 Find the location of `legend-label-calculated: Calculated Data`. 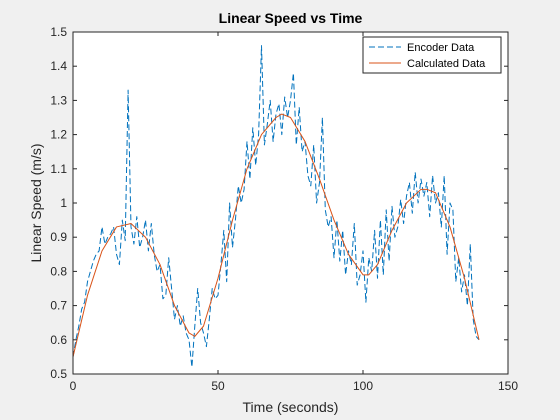

legend-label-calculated: Calculated Data is located at coordinates (446, 64).